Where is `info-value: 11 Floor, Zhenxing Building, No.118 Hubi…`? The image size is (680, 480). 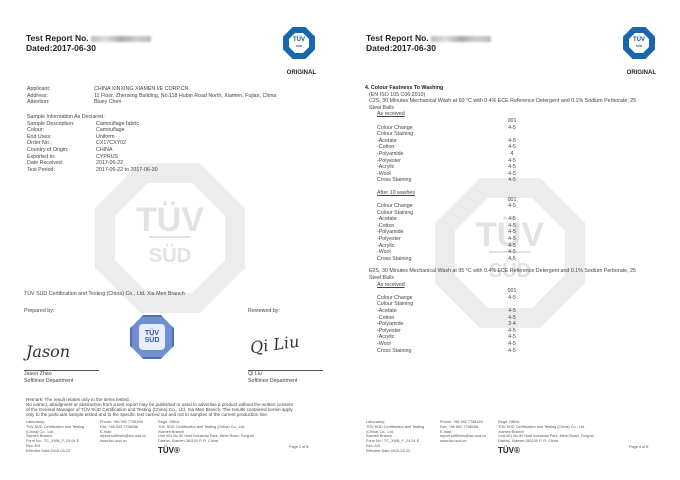 info-value: 11 Floor, Zhenxing Building, No.118 Hubi… is located at coordinates (185, 95).